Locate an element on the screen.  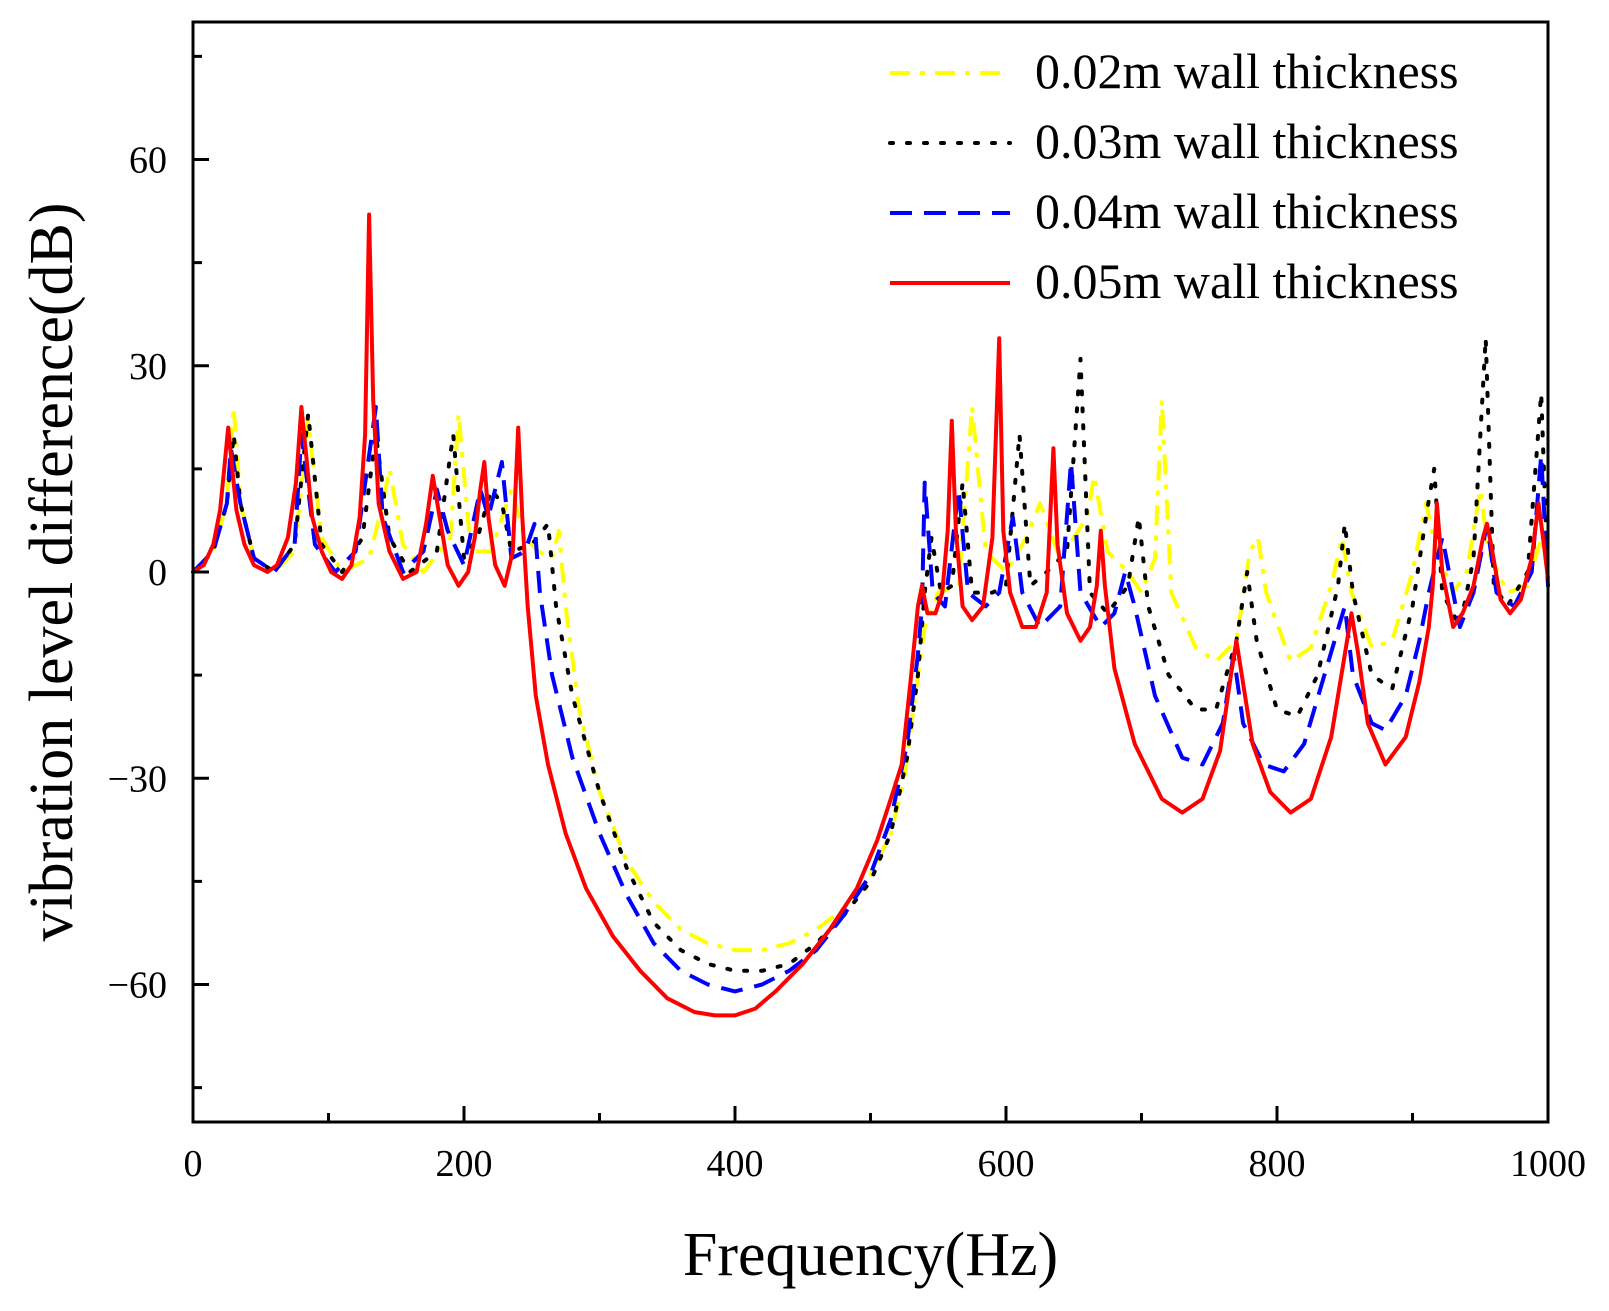
x-tick-label: 200 is located at coordinates (464, 1164).